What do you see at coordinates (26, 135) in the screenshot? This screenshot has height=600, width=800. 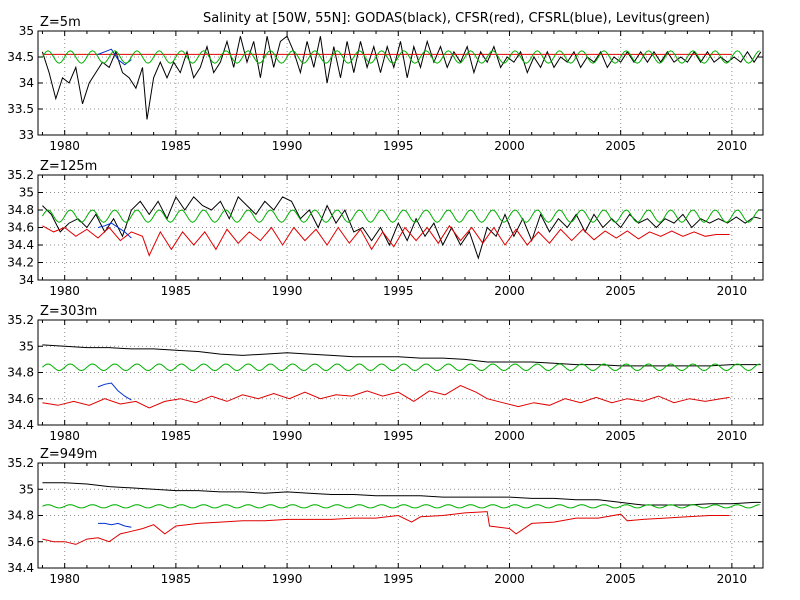 I see `y-tick-label: 33` at bounding box center [26, 135].